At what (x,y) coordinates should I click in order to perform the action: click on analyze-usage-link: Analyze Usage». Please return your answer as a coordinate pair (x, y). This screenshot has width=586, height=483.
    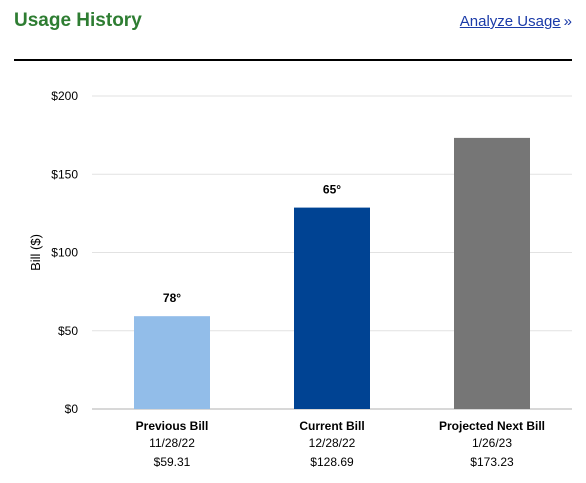
    Looking at the image, I should click on (516, 21).